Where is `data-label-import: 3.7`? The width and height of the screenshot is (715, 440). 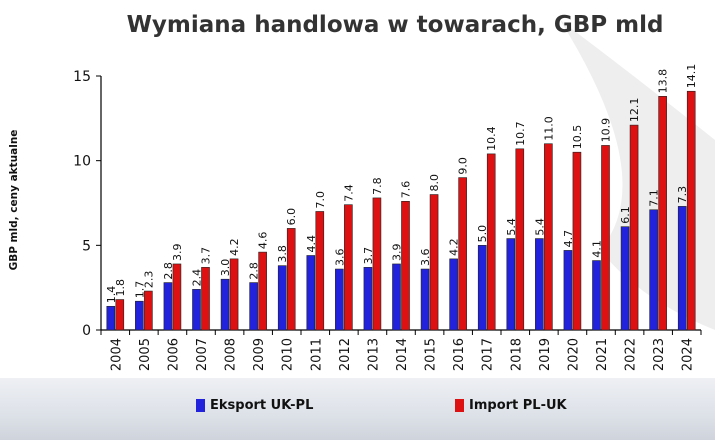 data-label-import: 3.7 is located at coordinates (206, 256).